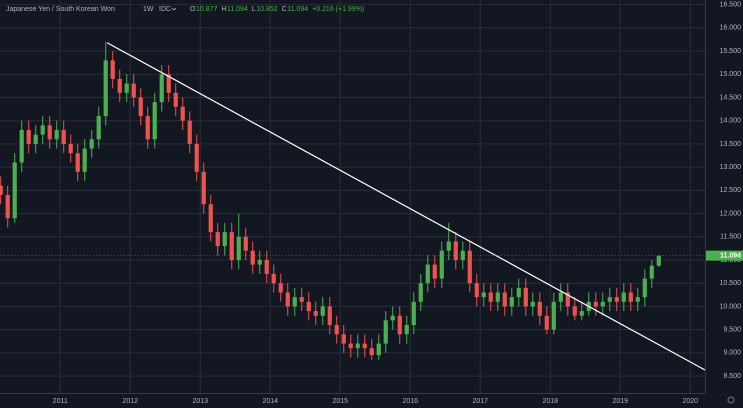 This screenshot has width=743, height=408. Describe the element at coordinates (207, 9) in the screenshot. I see `ohlc-value: 10.877` at that location.